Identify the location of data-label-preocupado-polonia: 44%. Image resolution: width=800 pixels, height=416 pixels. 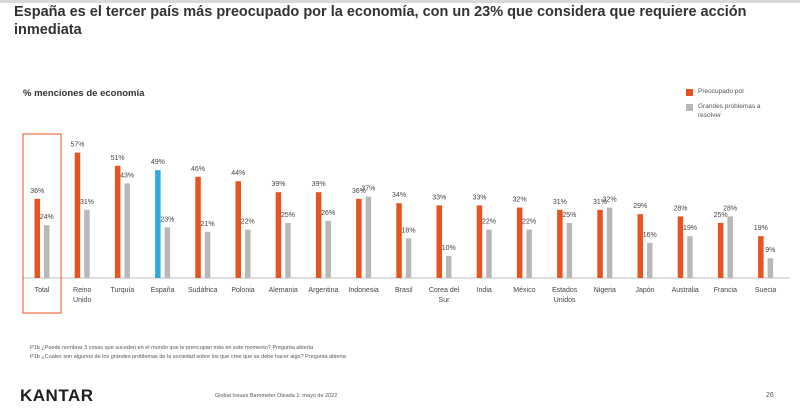
(238, 173).